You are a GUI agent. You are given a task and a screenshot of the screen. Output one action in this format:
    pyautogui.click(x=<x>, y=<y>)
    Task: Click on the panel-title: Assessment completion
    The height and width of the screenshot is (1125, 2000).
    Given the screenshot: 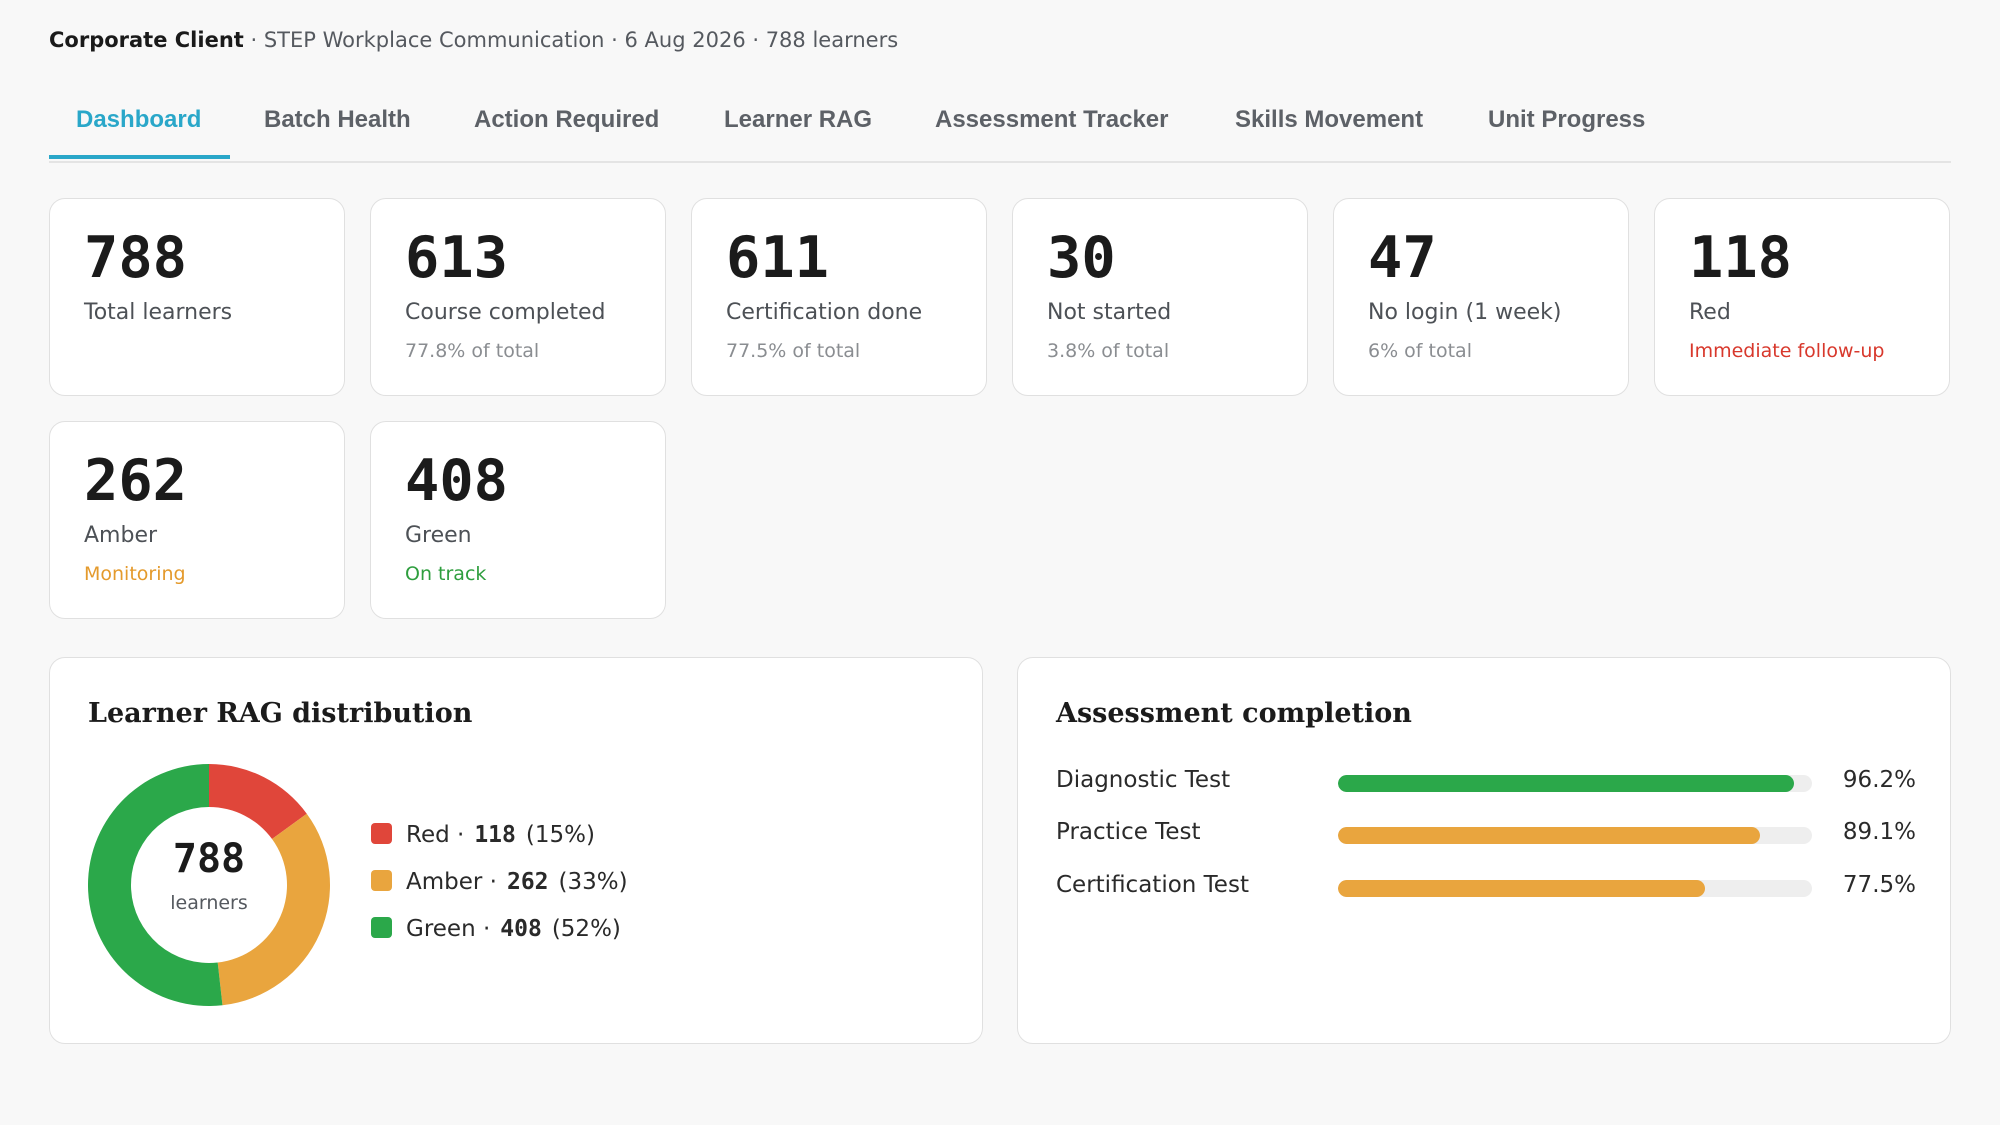 What is the action you would take?
    pyautogui.click(x=1234, y=713)
    